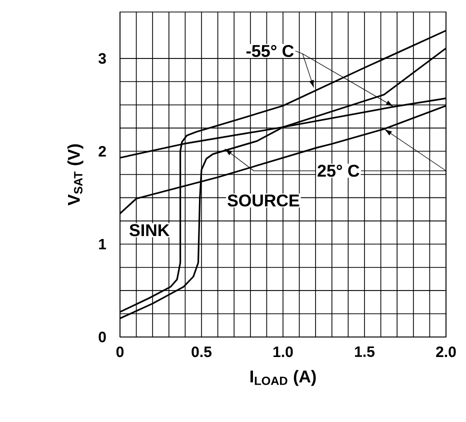  I want to click on x-tick-label: 1.5, so click(364, 351).